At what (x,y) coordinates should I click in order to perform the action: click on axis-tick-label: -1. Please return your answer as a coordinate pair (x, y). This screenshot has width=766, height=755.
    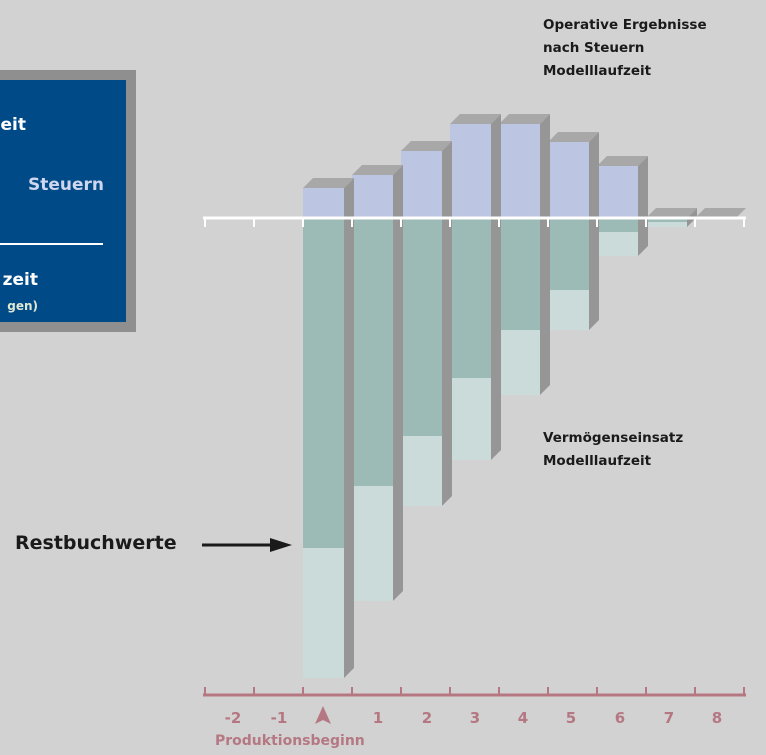
    Looking at the image, I should click on (279, 718).